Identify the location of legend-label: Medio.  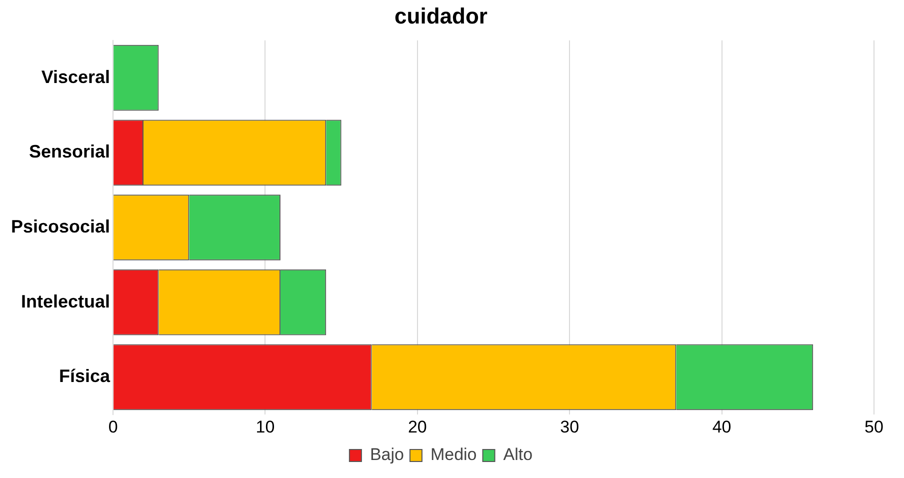
(453, 454).